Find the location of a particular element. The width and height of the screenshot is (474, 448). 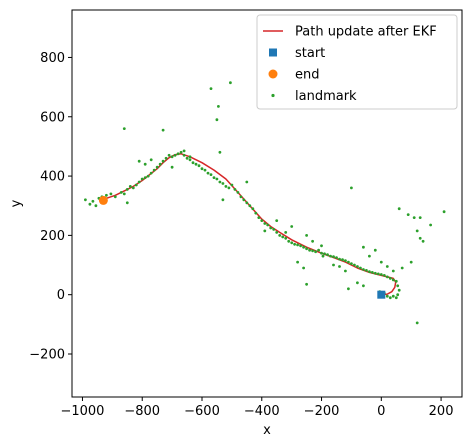

y-tick-label: 400 is located at coordinates (52, 177).